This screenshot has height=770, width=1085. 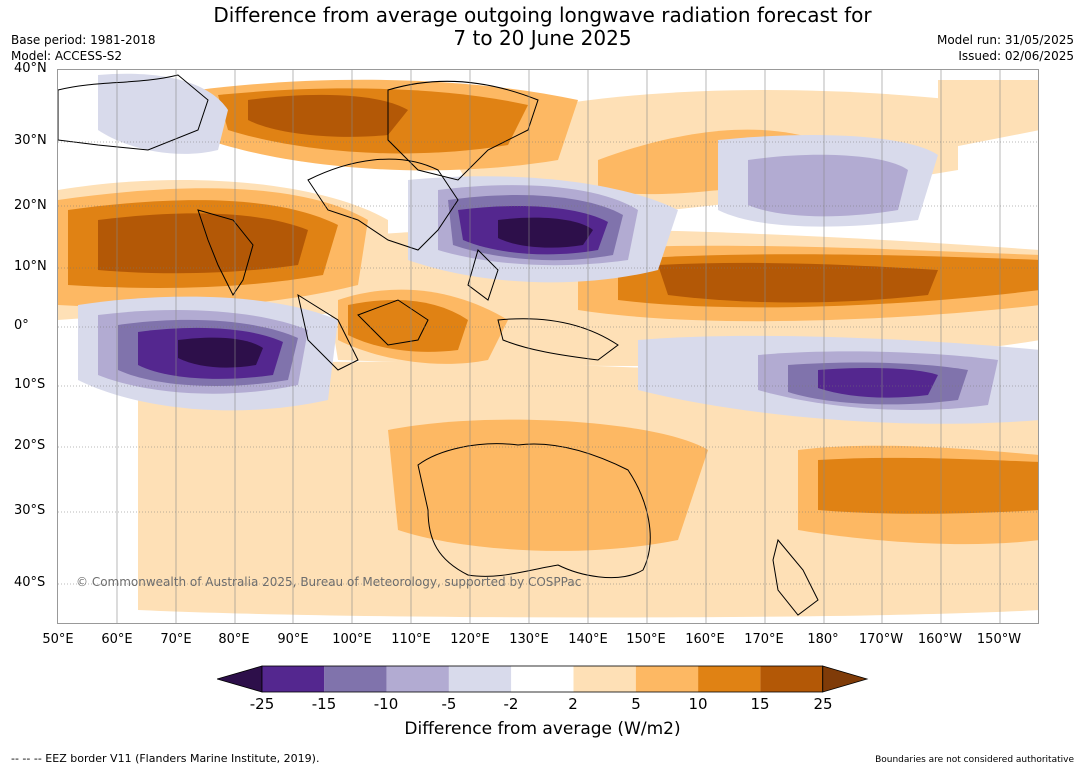 I want to click on lat-label-40s: 40°S, so click(x=30, y=582).